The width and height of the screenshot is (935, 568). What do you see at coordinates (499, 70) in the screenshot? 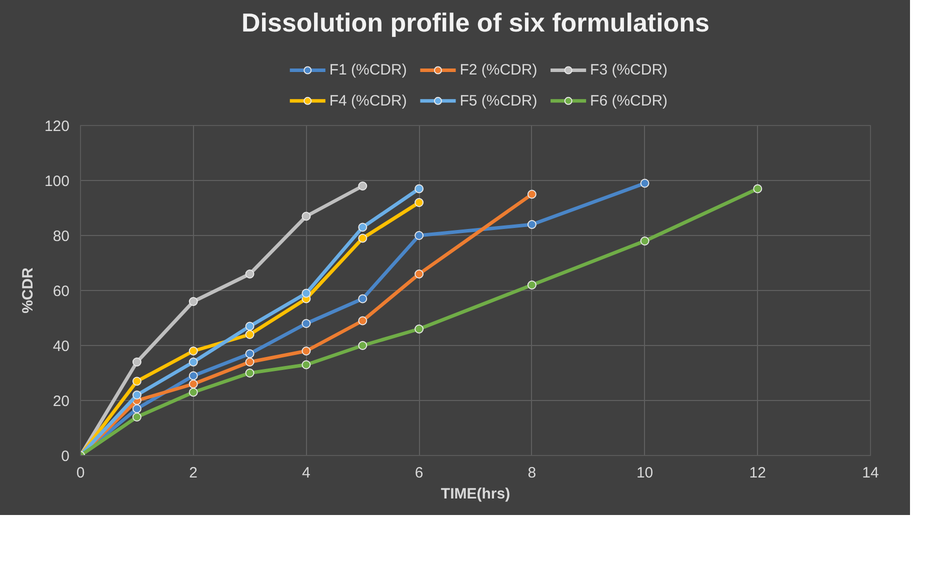
I see `legend-label: F2 (%CDR)` at bounding box center [499, 70].